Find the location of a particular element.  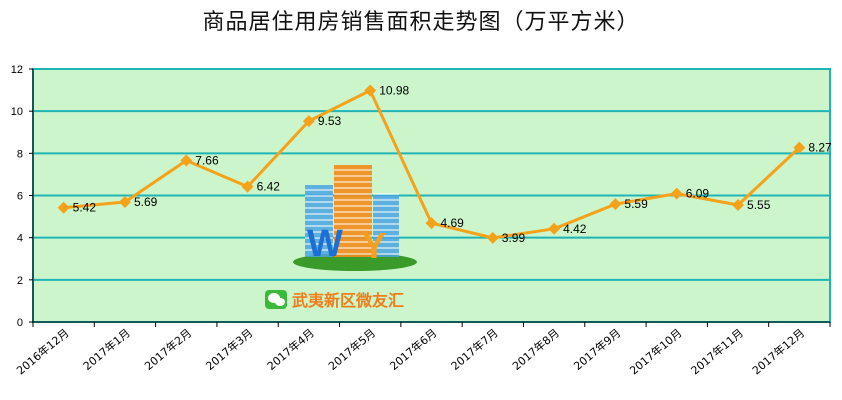

x-tick-label: 2017年11月 is located at coordinates (717, 352).